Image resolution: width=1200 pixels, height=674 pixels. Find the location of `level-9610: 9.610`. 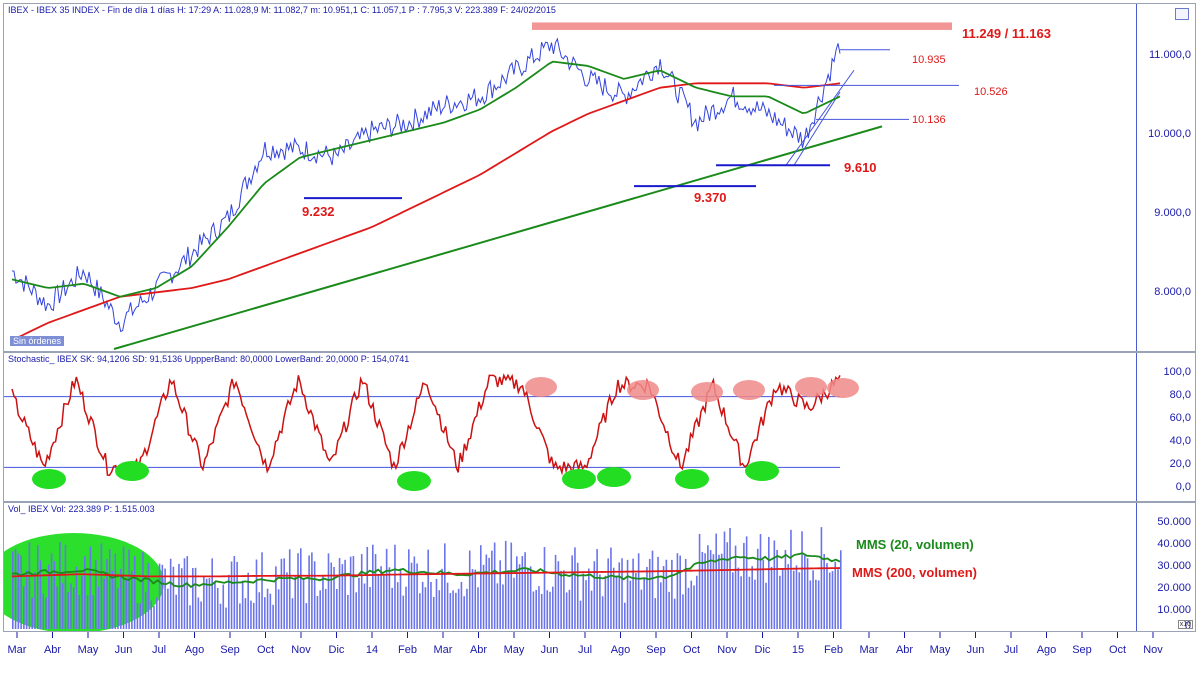

level-9610: 9.610 is located at coordinates (860, 167).